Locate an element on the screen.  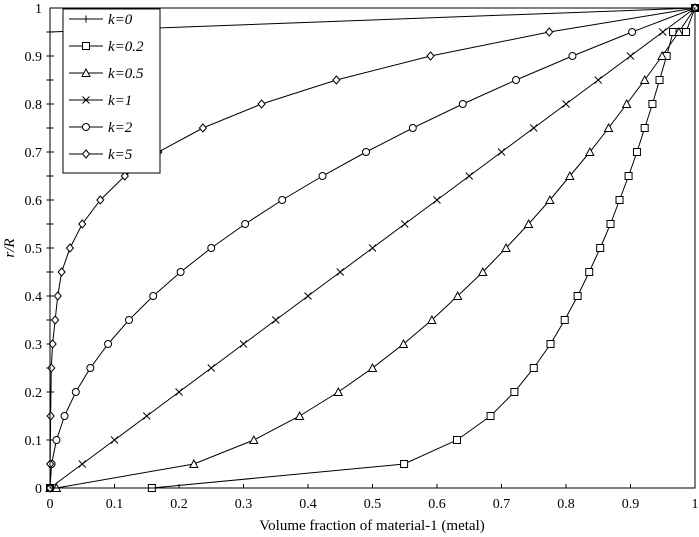
legend-marker-plus is located at coordinates (86, 19).